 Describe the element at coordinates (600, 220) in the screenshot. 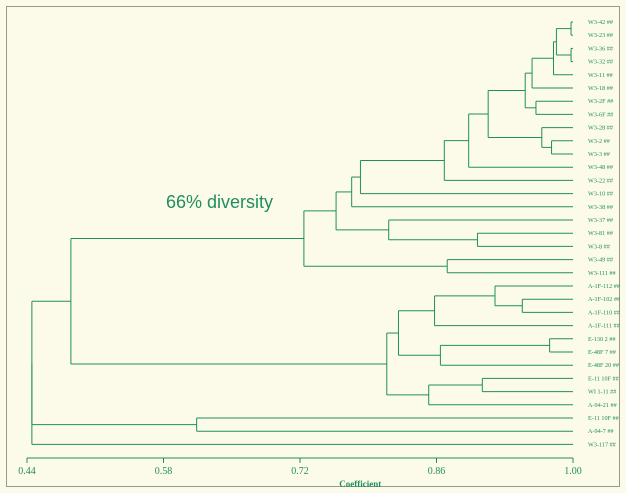

I see `leaf-label: W3-37 ##` at that location.